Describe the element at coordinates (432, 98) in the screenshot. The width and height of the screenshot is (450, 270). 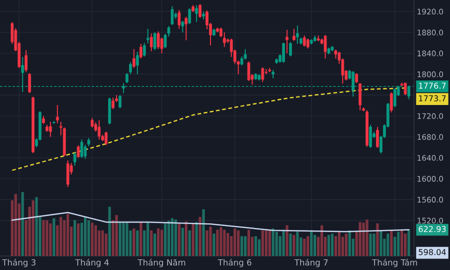
I see `annotation: 1773.7` at that location.